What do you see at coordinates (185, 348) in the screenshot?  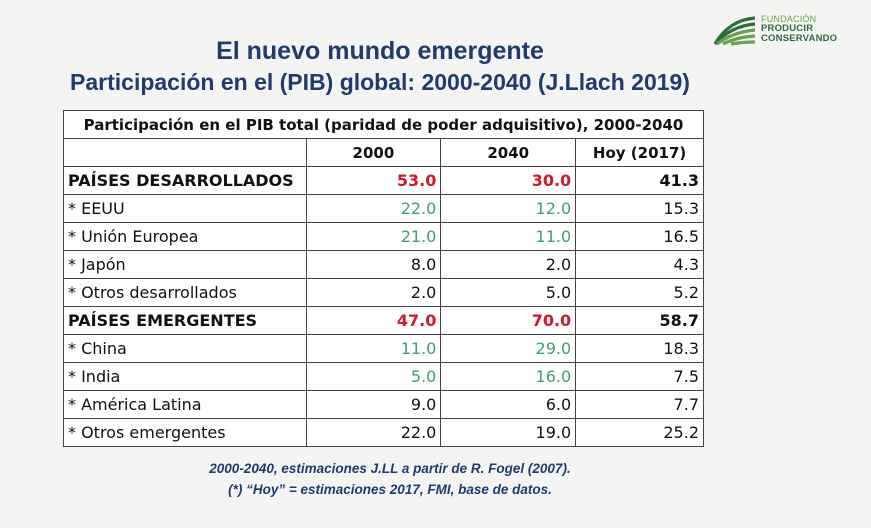 I see `row-label: * China` at bounding box center [185, 348].